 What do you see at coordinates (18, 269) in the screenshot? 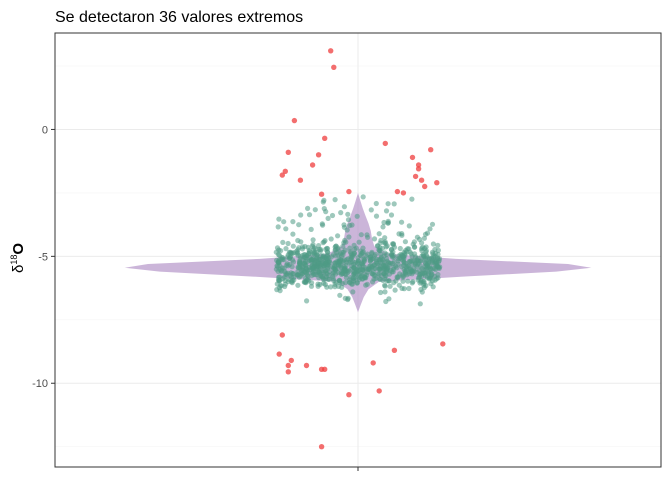
I see `y-label-delta: δ` at bounding box center [18, 269].